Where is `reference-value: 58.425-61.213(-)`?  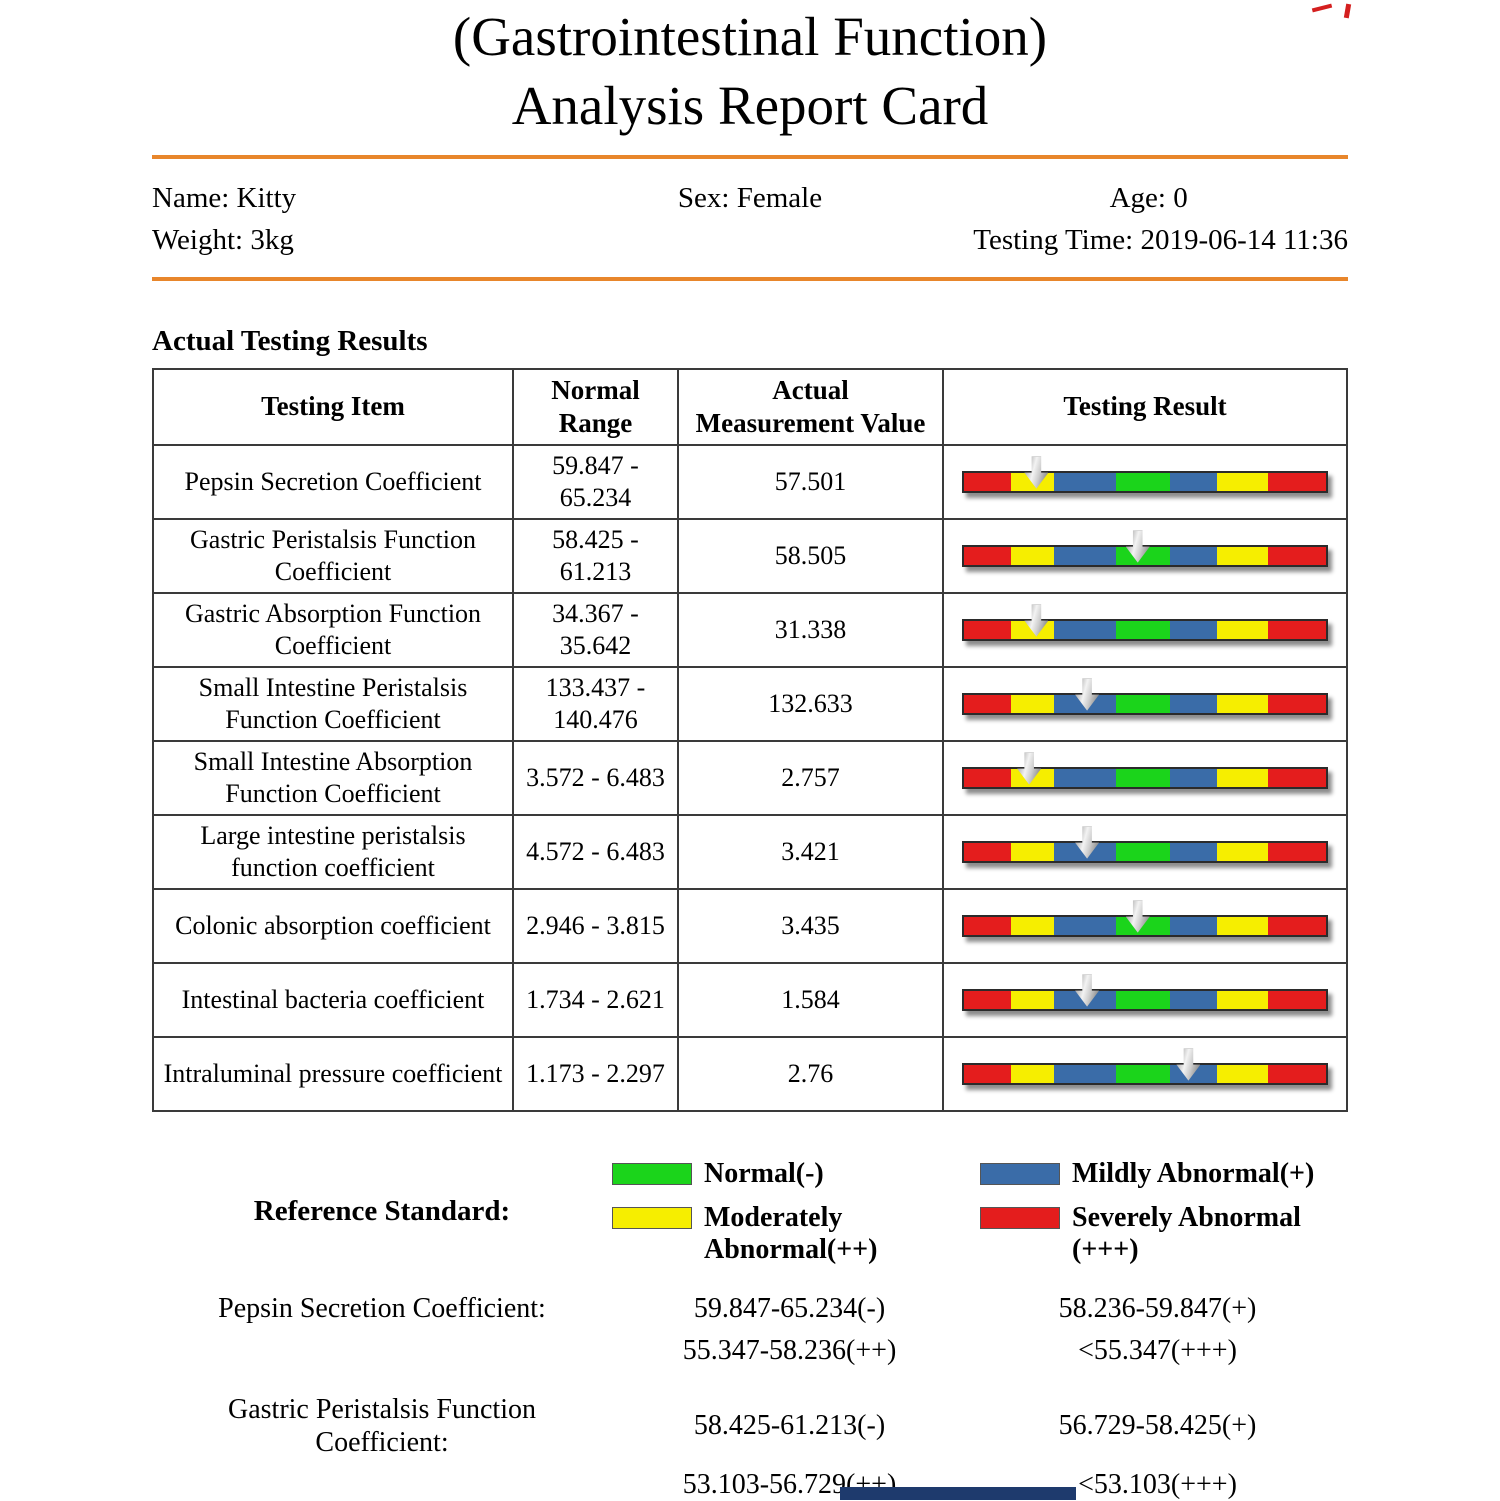
reference-value: 58.425-61.213(-) is located at coordinates (789, 1426).